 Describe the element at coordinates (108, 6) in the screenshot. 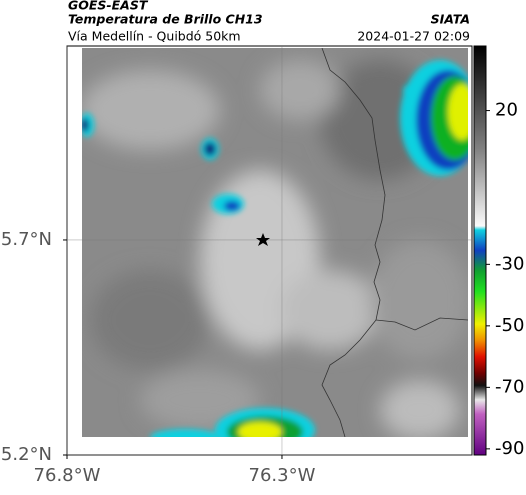

I see `source: GOES-EAST` at that location.